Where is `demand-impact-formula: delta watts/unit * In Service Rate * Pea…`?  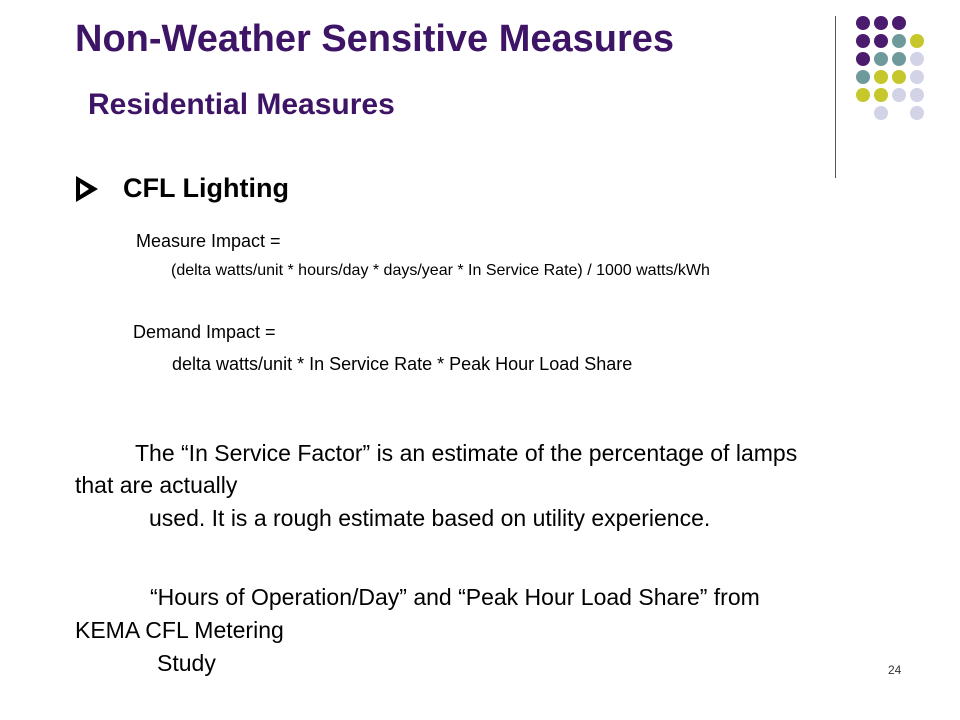
demand-impact-formula: delta watts/unit * In Service Rate * Pea… is located at coordinates (402, 364).